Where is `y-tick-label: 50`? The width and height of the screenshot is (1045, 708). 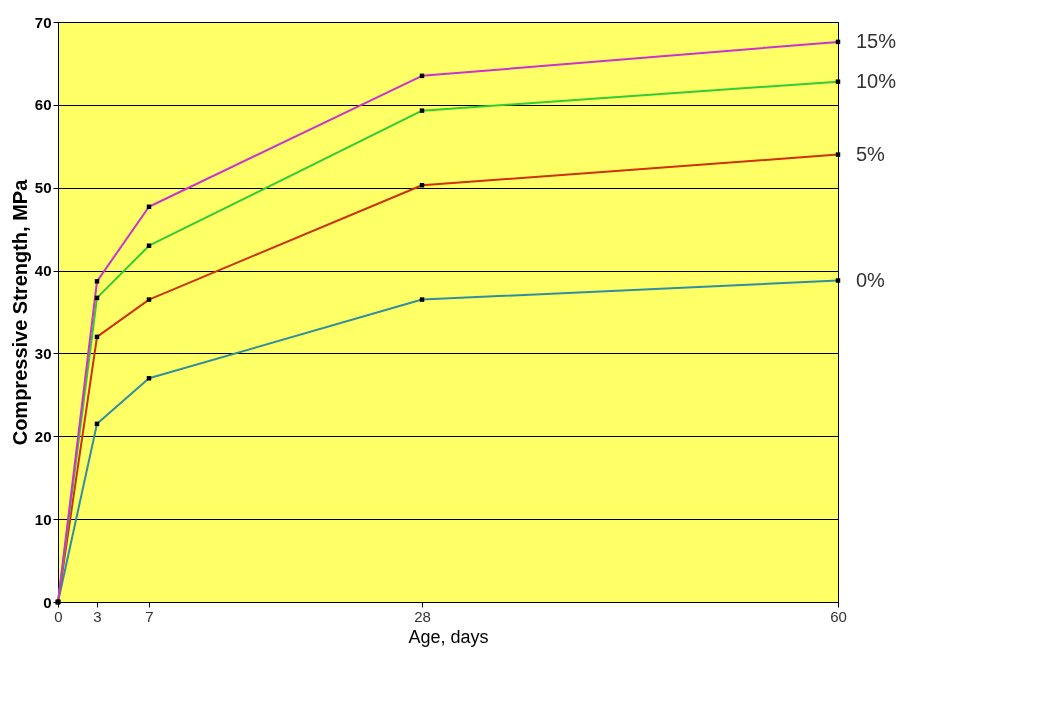
y-tick-label: 50 is located at coordinates (43, 188).